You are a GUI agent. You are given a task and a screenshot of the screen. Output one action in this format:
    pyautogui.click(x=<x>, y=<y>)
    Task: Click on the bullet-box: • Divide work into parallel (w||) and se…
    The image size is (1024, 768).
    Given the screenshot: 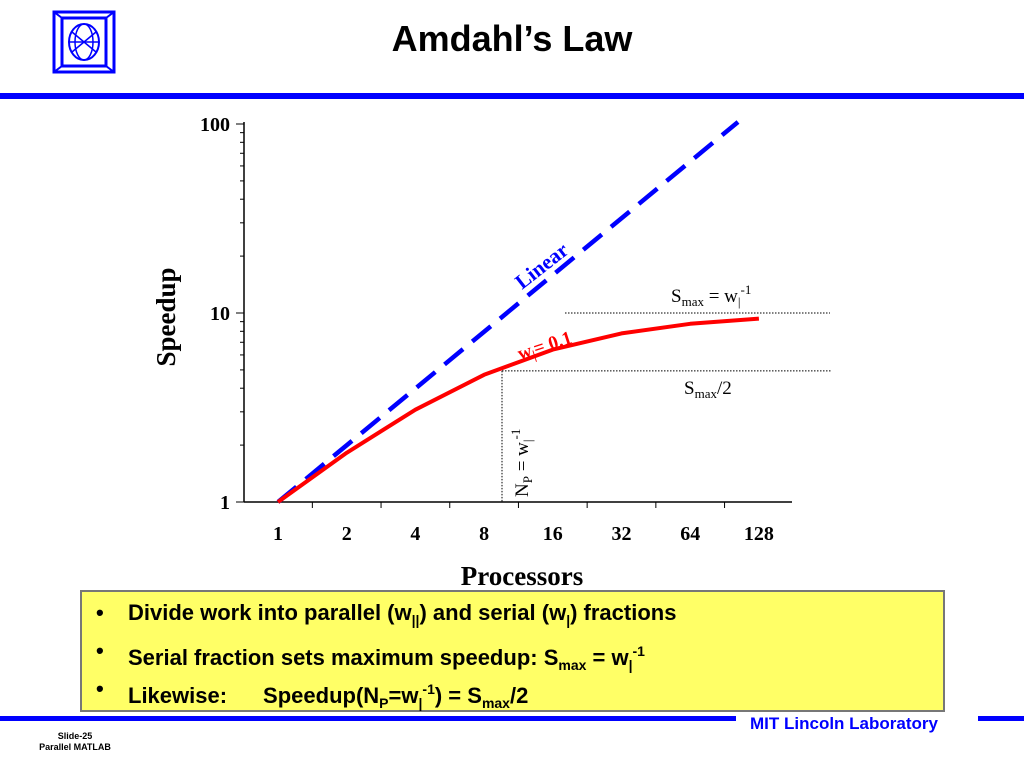 What is the action you would take?
    pyautogui.click(x=512, y=651)
    